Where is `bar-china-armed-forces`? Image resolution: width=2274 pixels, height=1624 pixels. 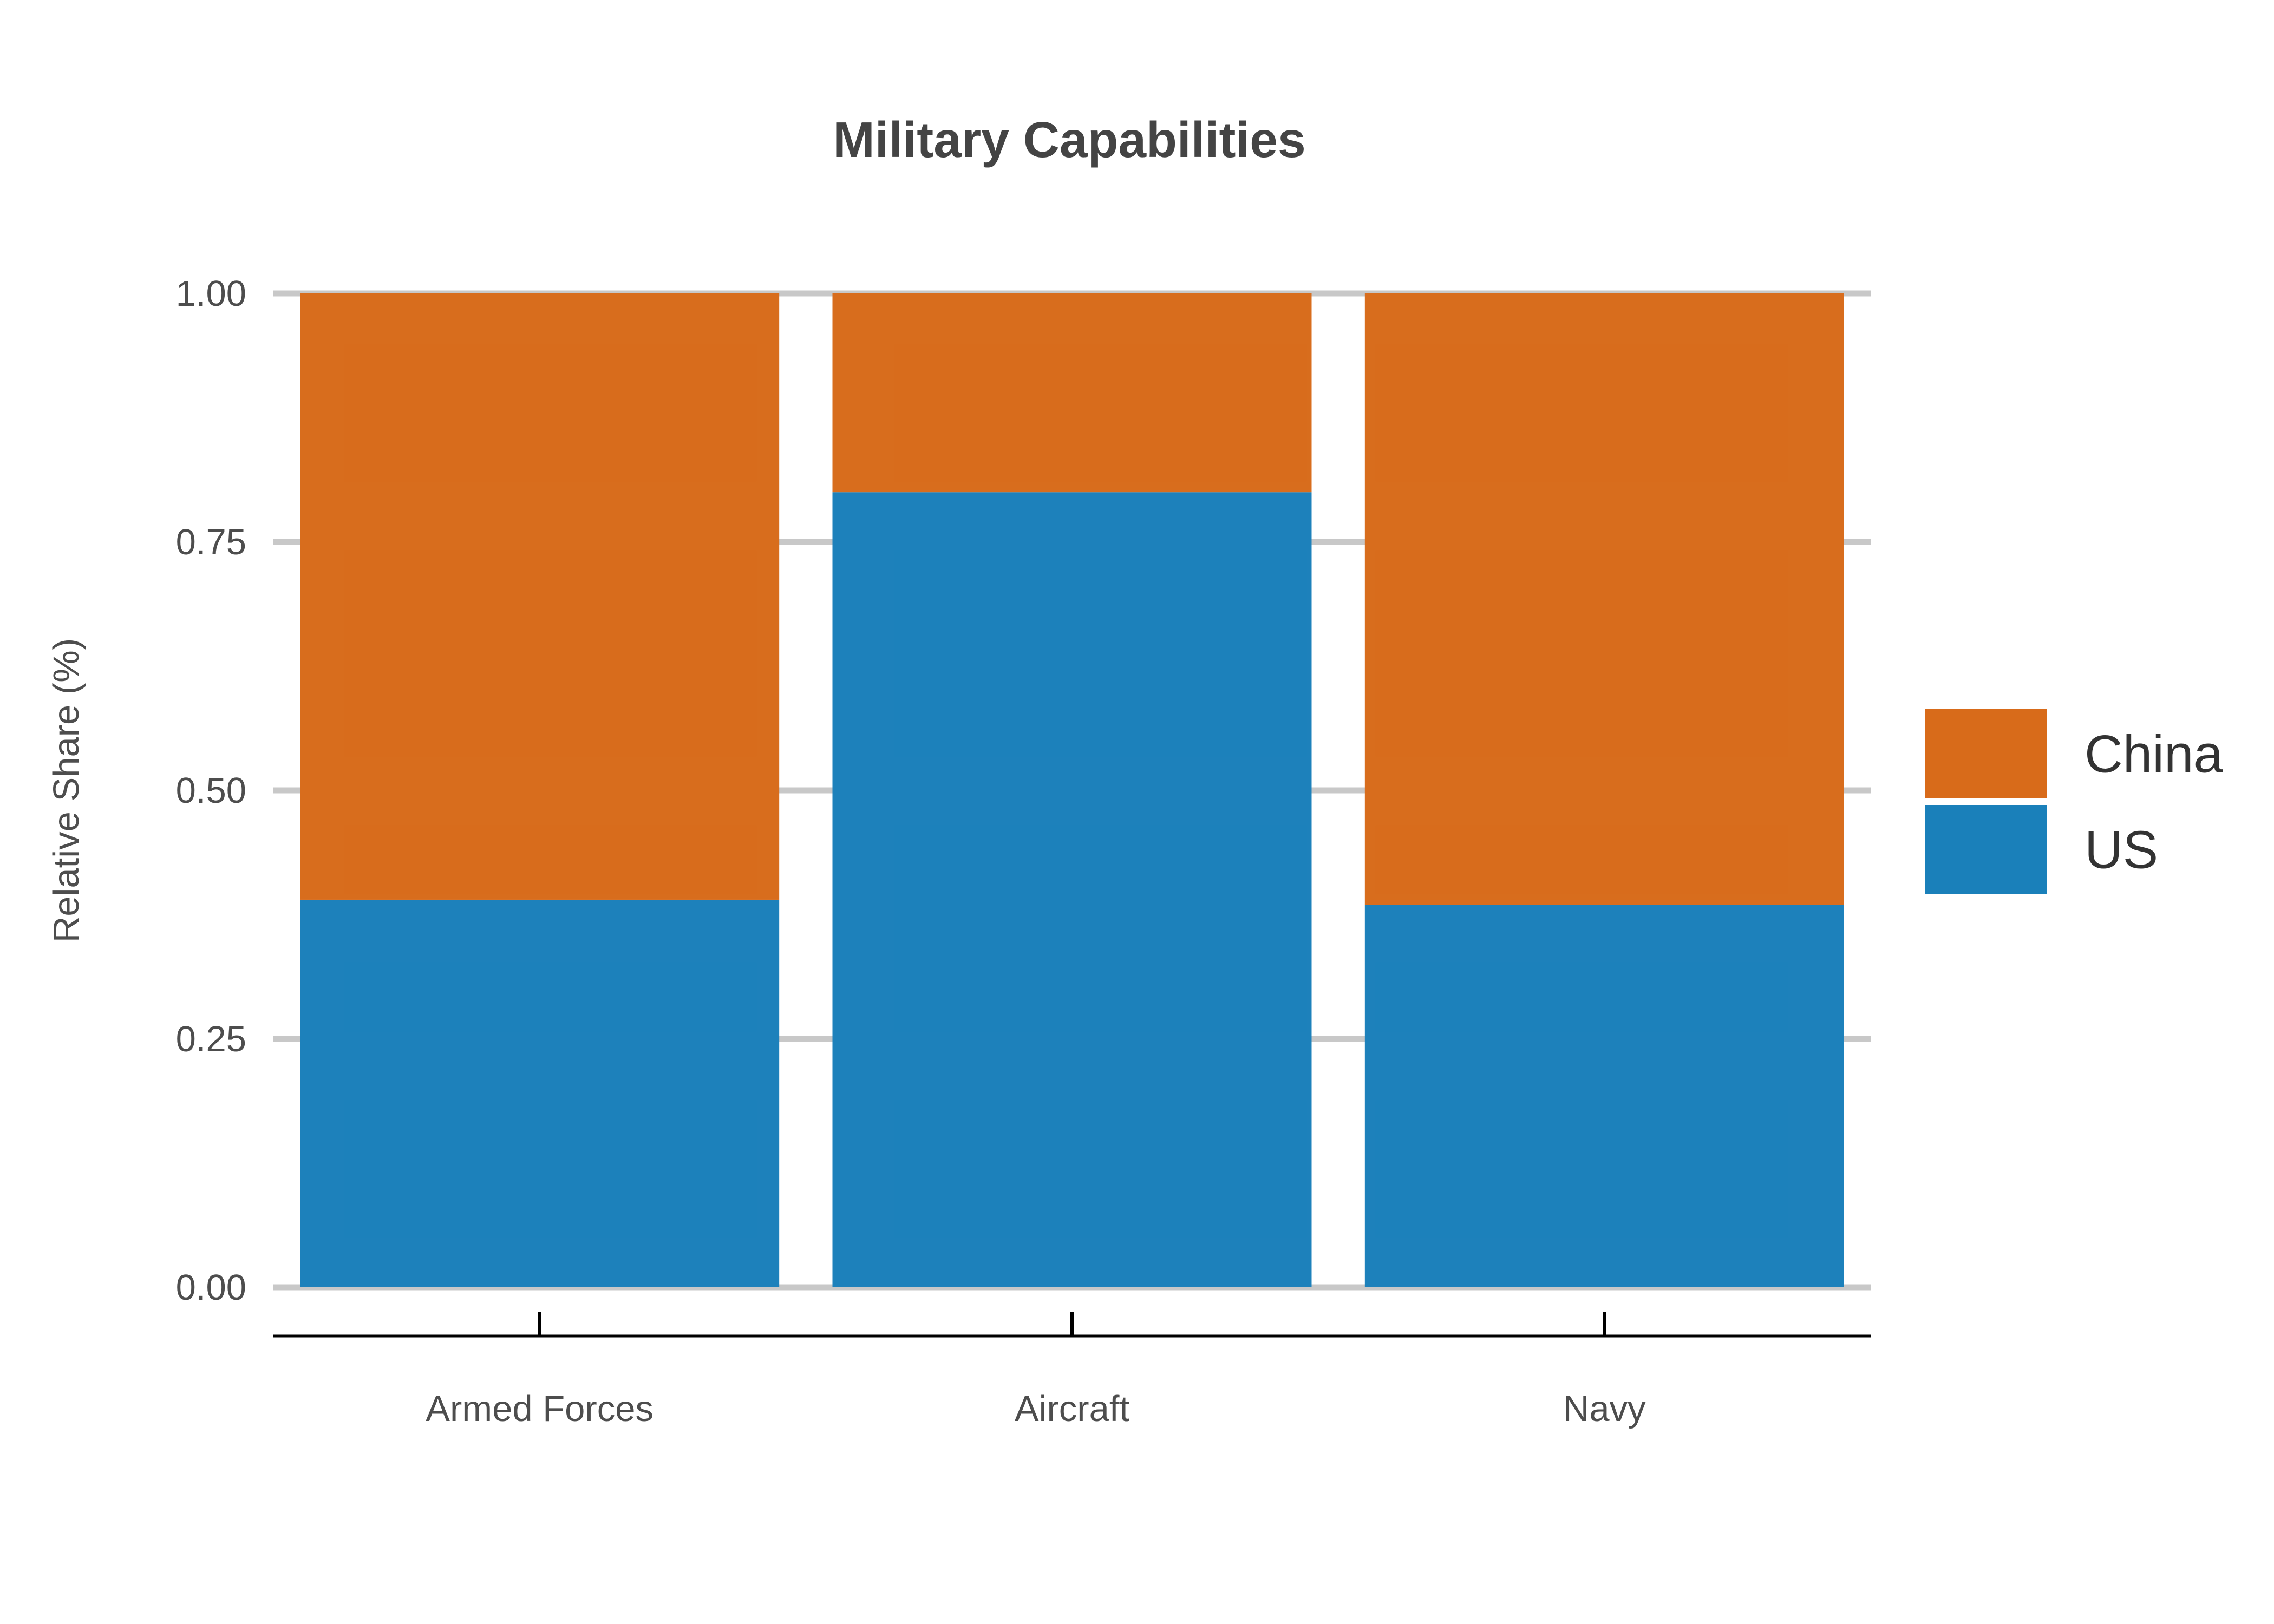 bar-china-armed-forces is located at coordinates (540, 597).